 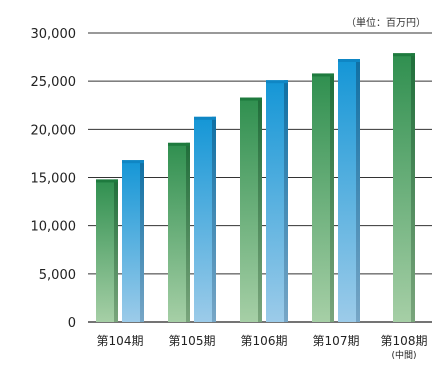 I want to click on y-tick-label: 0, so click(x=72, y=323).